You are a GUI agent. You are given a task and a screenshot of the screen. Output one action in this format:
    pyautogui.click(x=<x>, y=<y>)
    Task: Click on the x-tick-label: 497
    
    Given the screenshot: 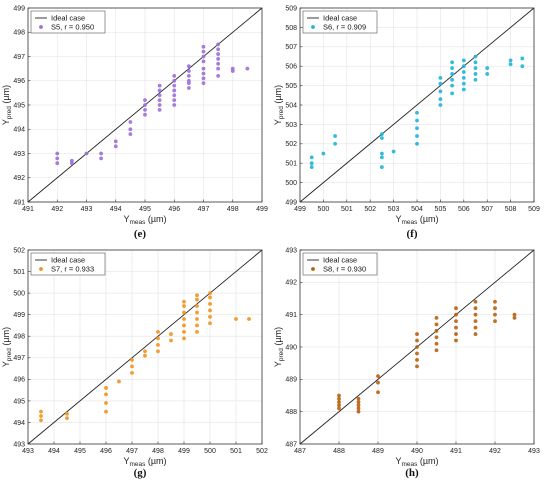 What is the action you would take?
    pyautogui.click(x=204, y=209)
    